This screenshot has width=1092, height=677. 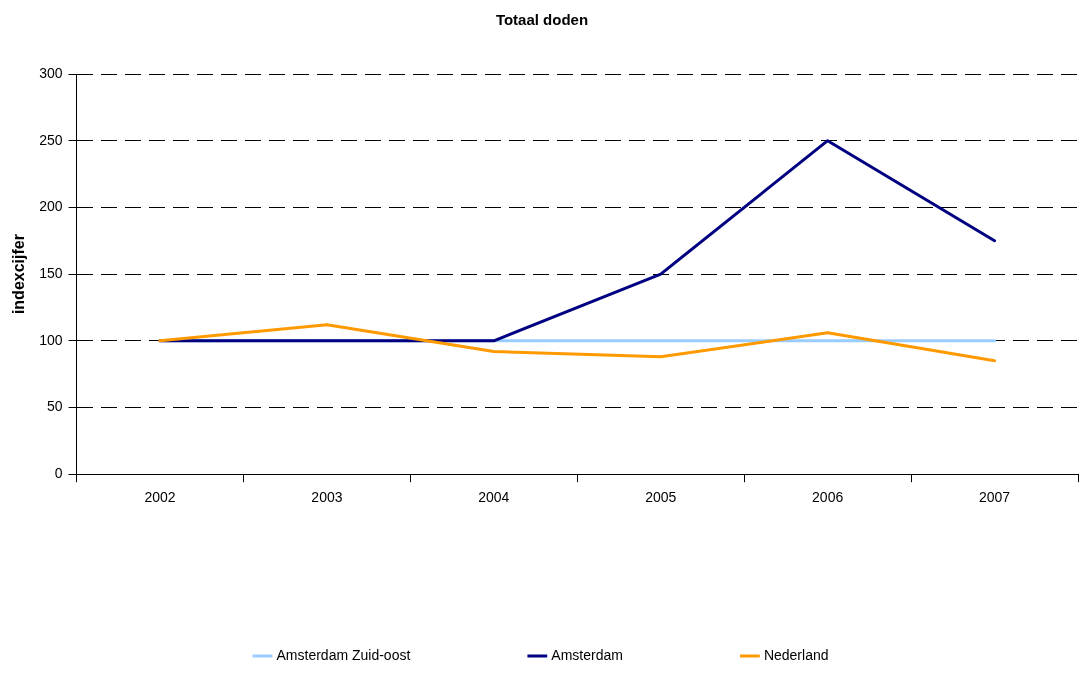 I want to click on y-tick-label: 250, so click(x=51, y=139).